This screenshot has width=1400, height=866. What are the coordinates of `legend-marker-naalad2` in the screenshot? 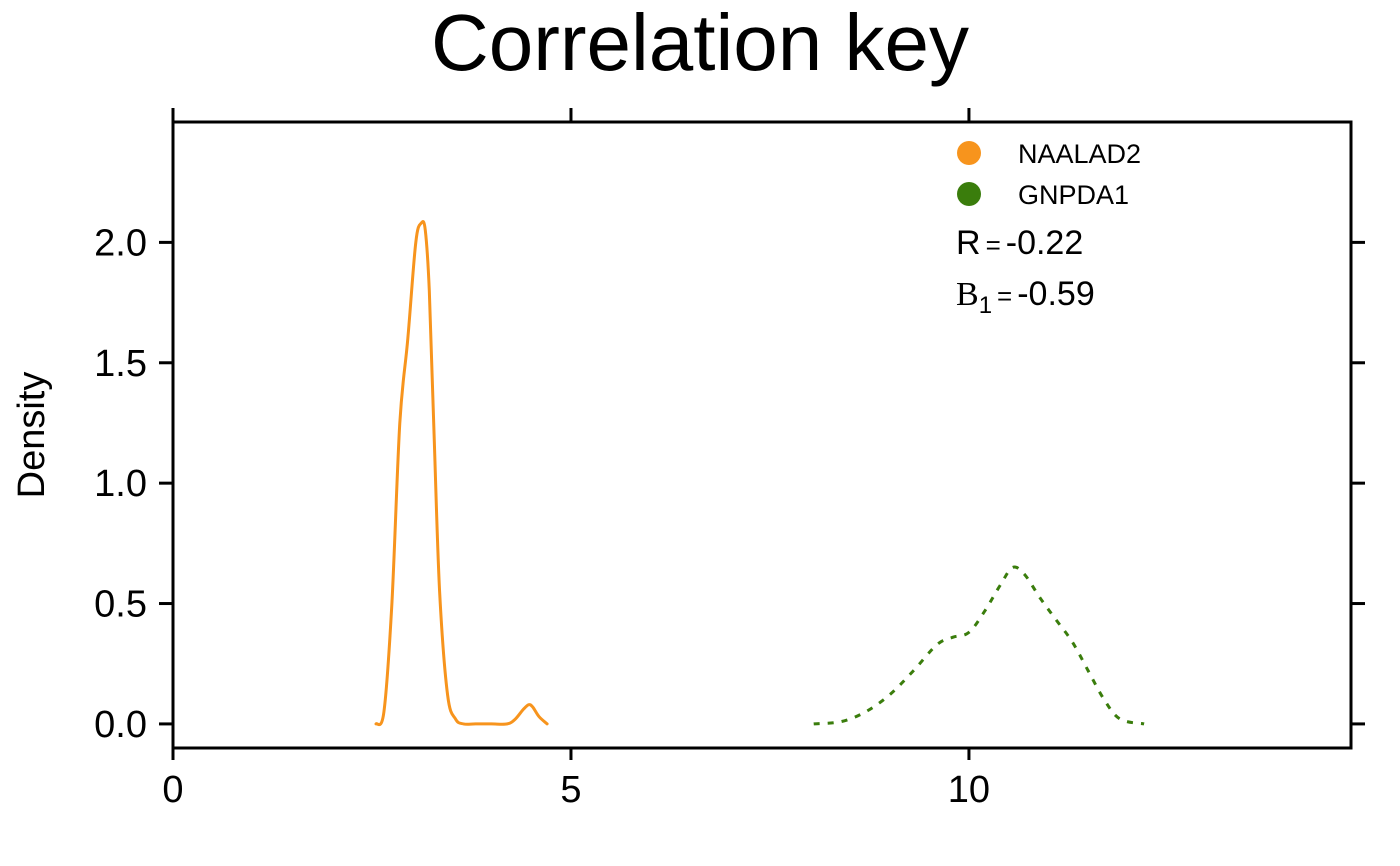 It's located at (969, 153).